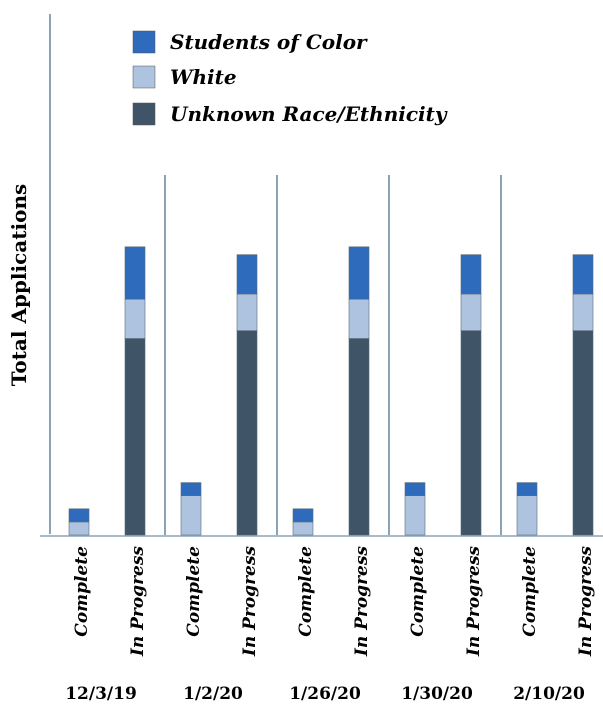 The width and height of the screenshot is (603, 707). Describe the element at coordinates (549, 694) in the screenshot. I see `group-date-label: 2/10/20` at that location.